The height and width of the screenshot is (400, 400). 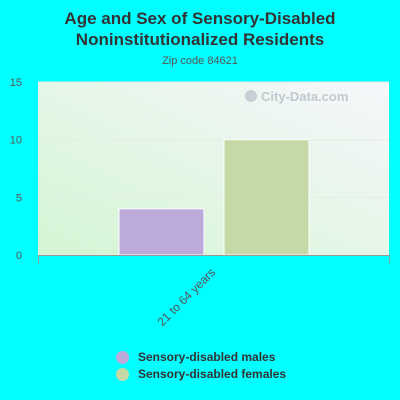 What do you see at coordinates (251, 96) in the screenshot?
I see `watermark-icon` at bounding box center [251, 96].